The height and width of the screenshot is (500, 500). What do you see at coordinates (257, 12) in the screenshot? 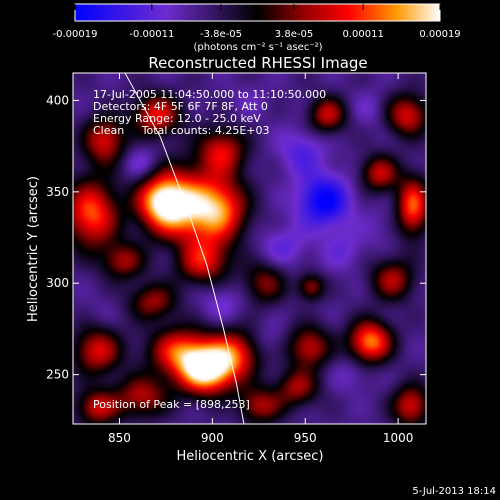
I see `colorbar` at bounding box center [257, 12].